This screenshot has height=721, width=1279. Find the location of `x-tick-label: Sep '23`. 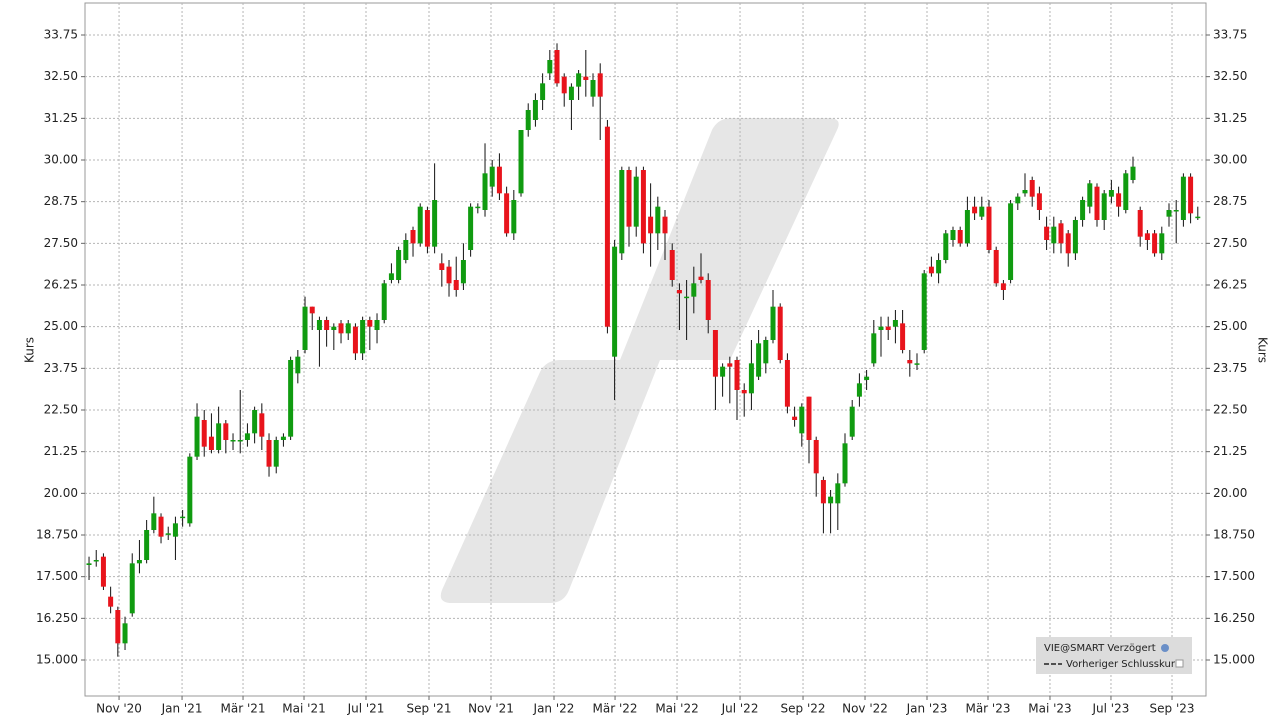

x-tick-label: Sep '23 is located at coordinates (1172, 709).